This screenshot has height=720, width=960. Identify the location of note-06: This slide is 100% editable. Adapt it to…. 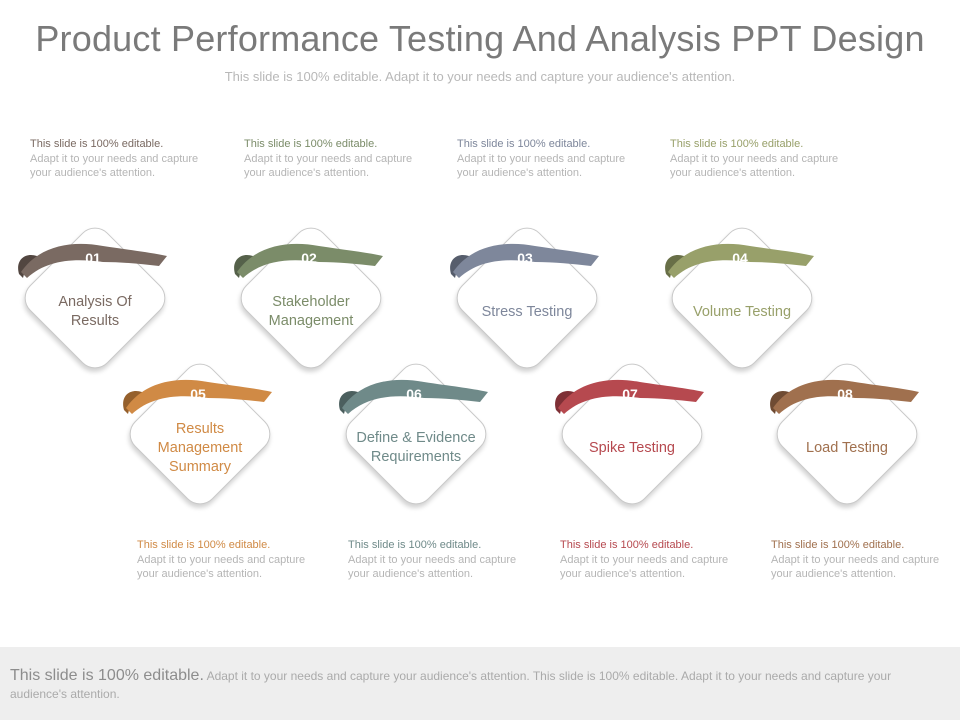
(433, 560).